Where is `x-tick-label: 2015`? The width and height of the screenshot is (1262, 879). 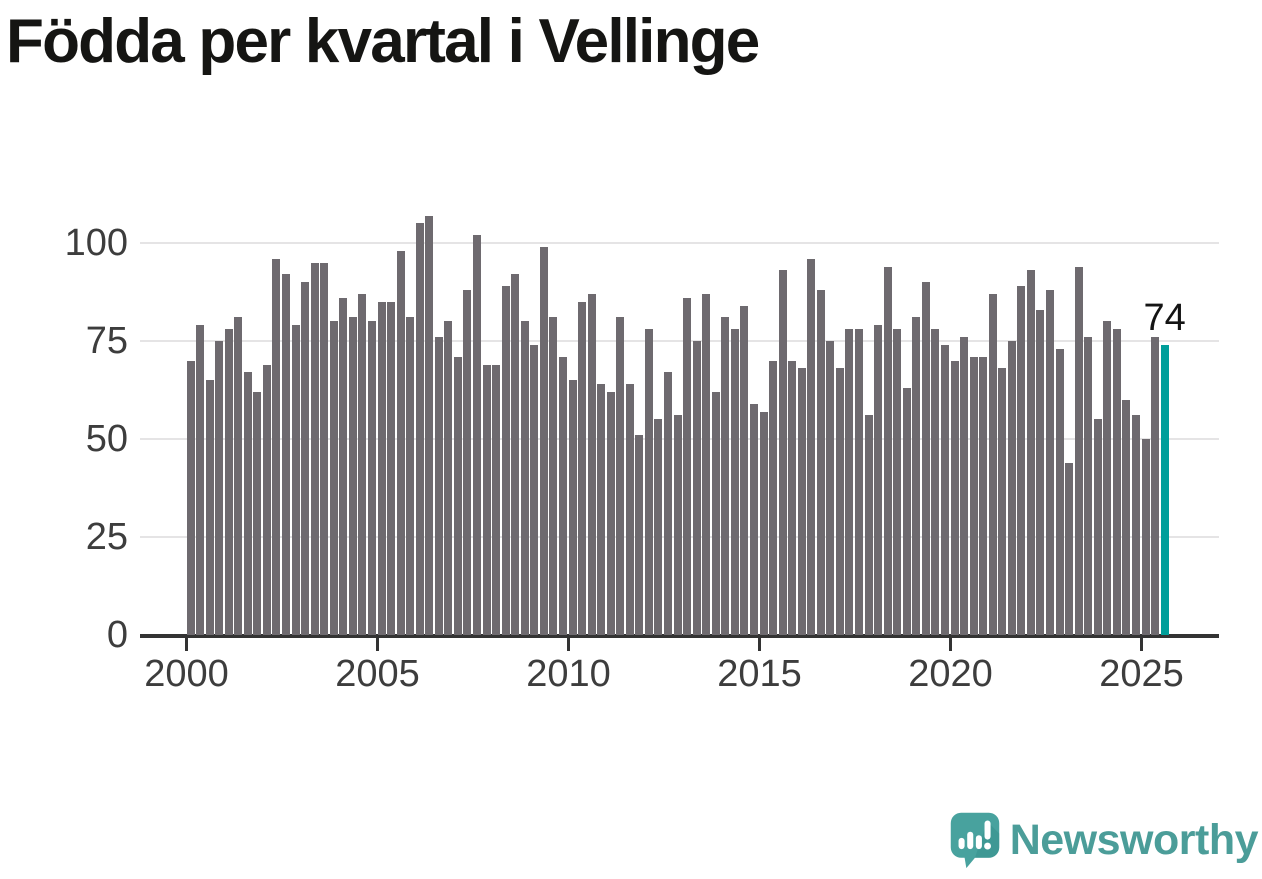
x-tick-label: 2015 is located at coordinates (759, 674).